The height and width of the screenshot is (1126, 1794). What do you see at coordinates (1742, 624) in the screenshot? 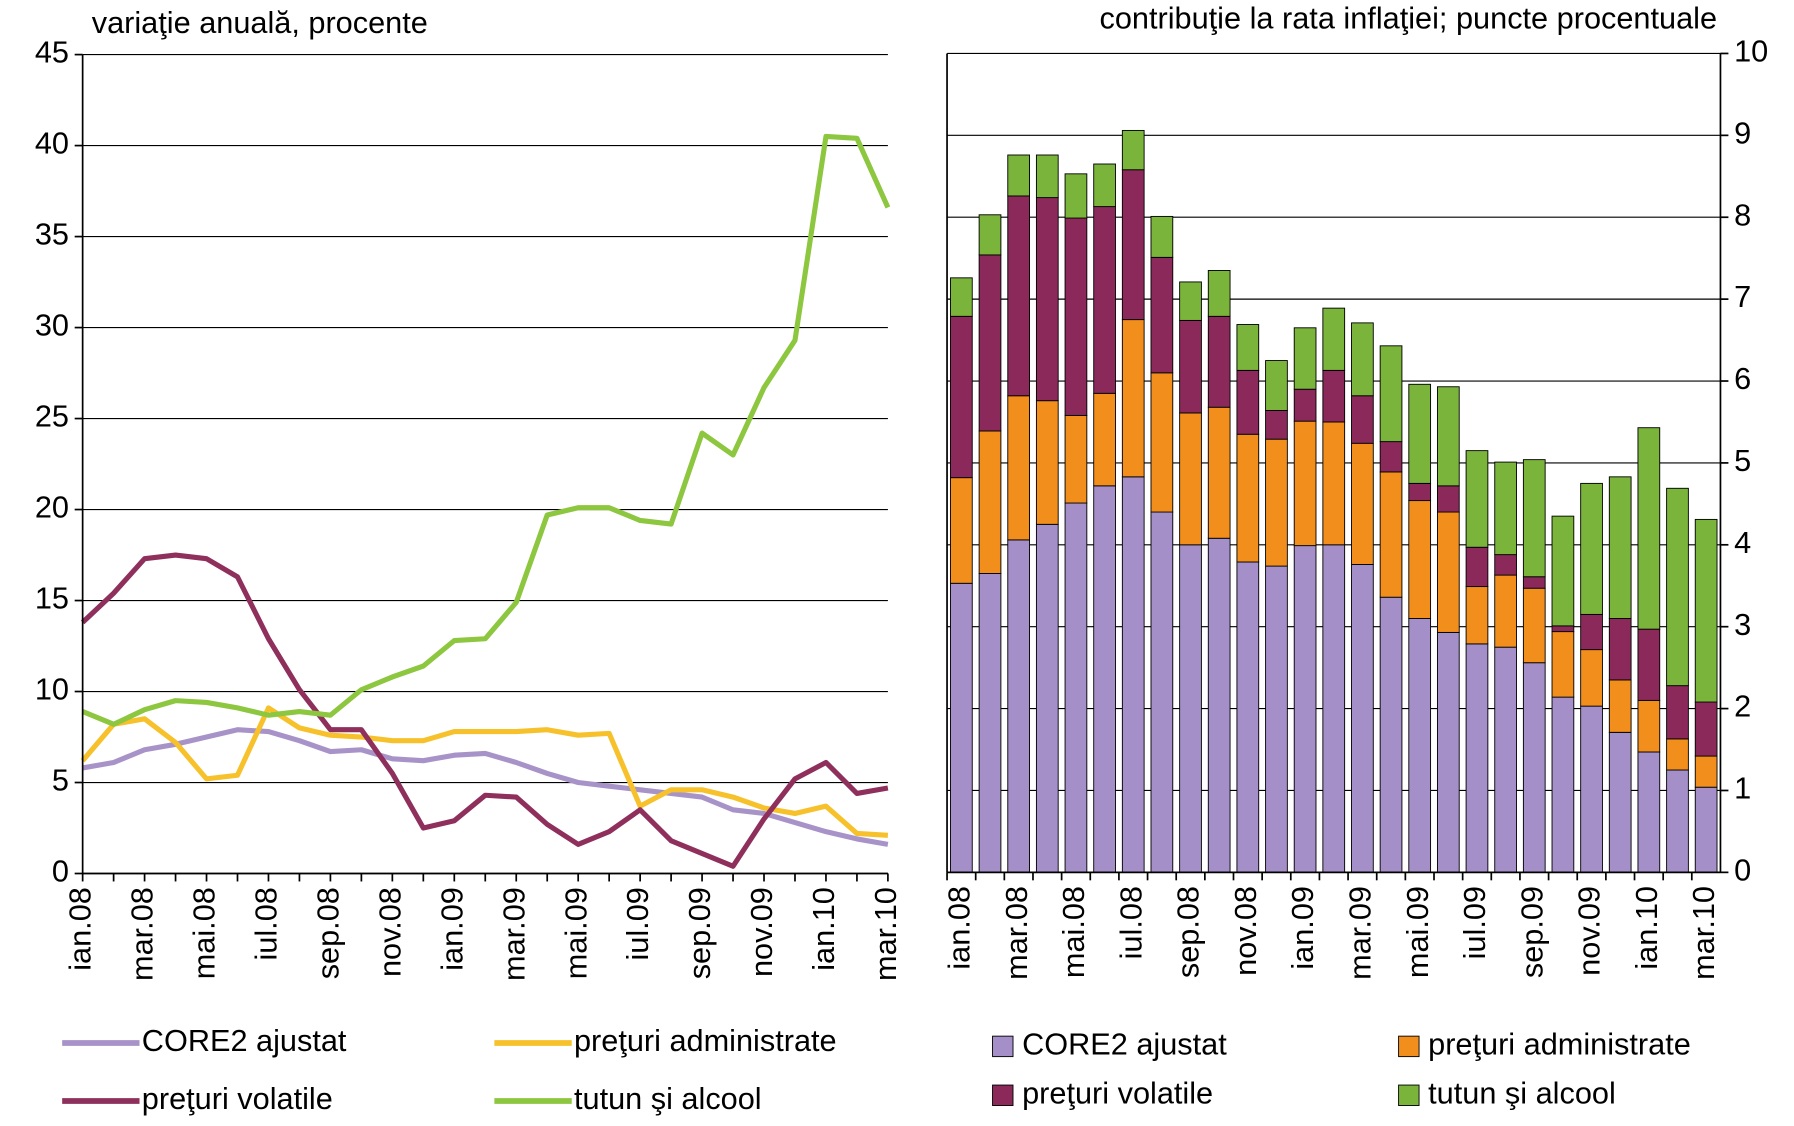
I see `y-tick-label: 3` at bounding box center [1742, 624].